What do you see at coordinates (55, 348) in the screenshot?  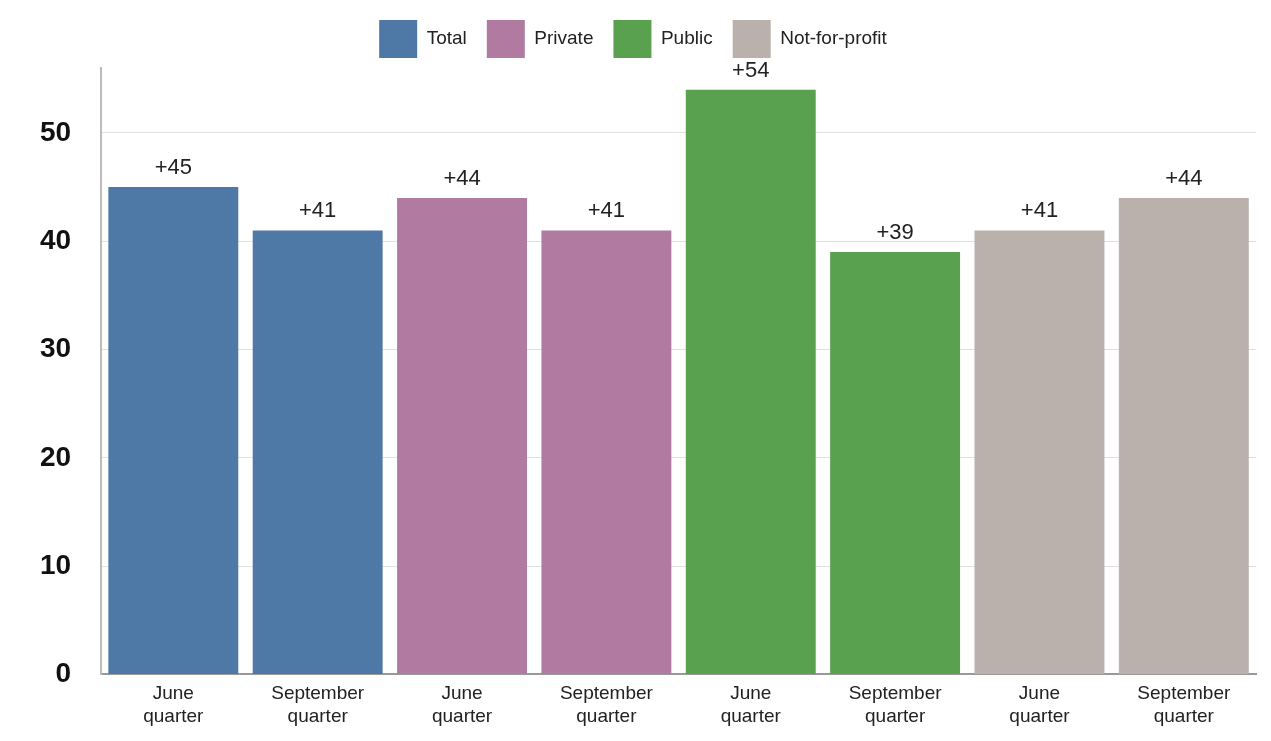 I see `y-tick-label: 30` at bounding box center [55, 348].